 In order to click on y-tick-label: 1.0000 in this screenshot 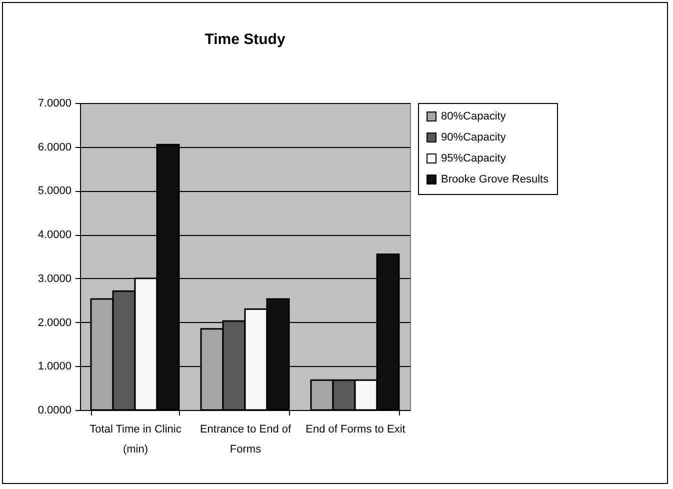, I will do `click(55, 366)`.